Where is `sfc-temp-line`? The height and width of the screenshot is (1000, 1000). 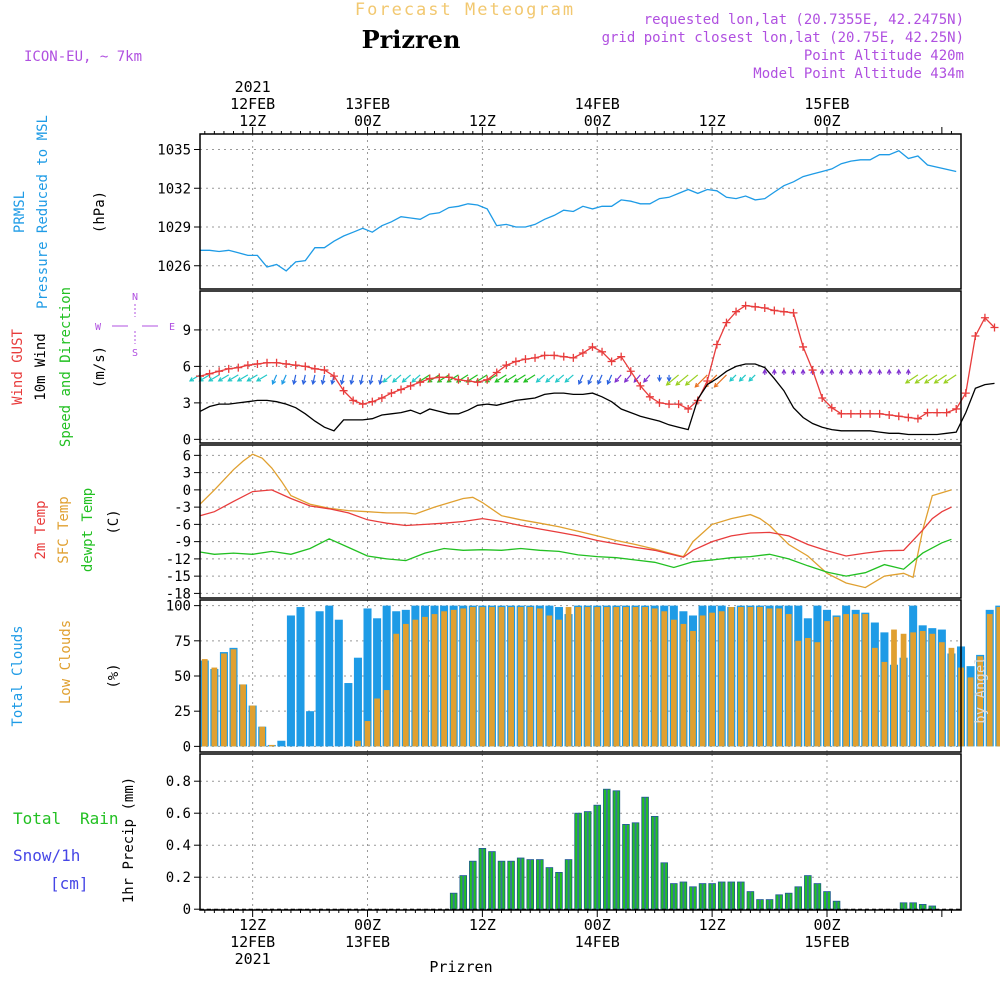
sfc-temp-line is located at coordinates (575, 521).